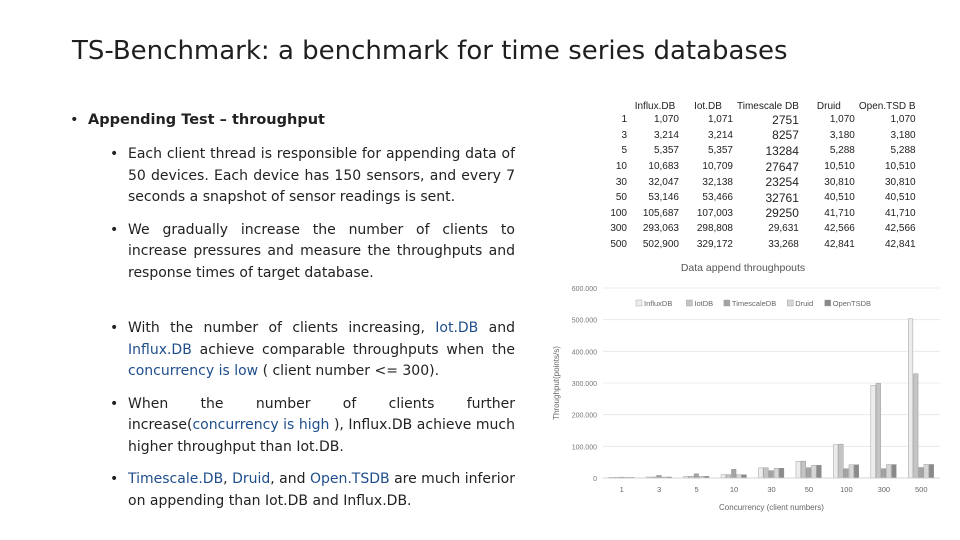  I want to click on x-tick-label: 50, so click(809, 489).